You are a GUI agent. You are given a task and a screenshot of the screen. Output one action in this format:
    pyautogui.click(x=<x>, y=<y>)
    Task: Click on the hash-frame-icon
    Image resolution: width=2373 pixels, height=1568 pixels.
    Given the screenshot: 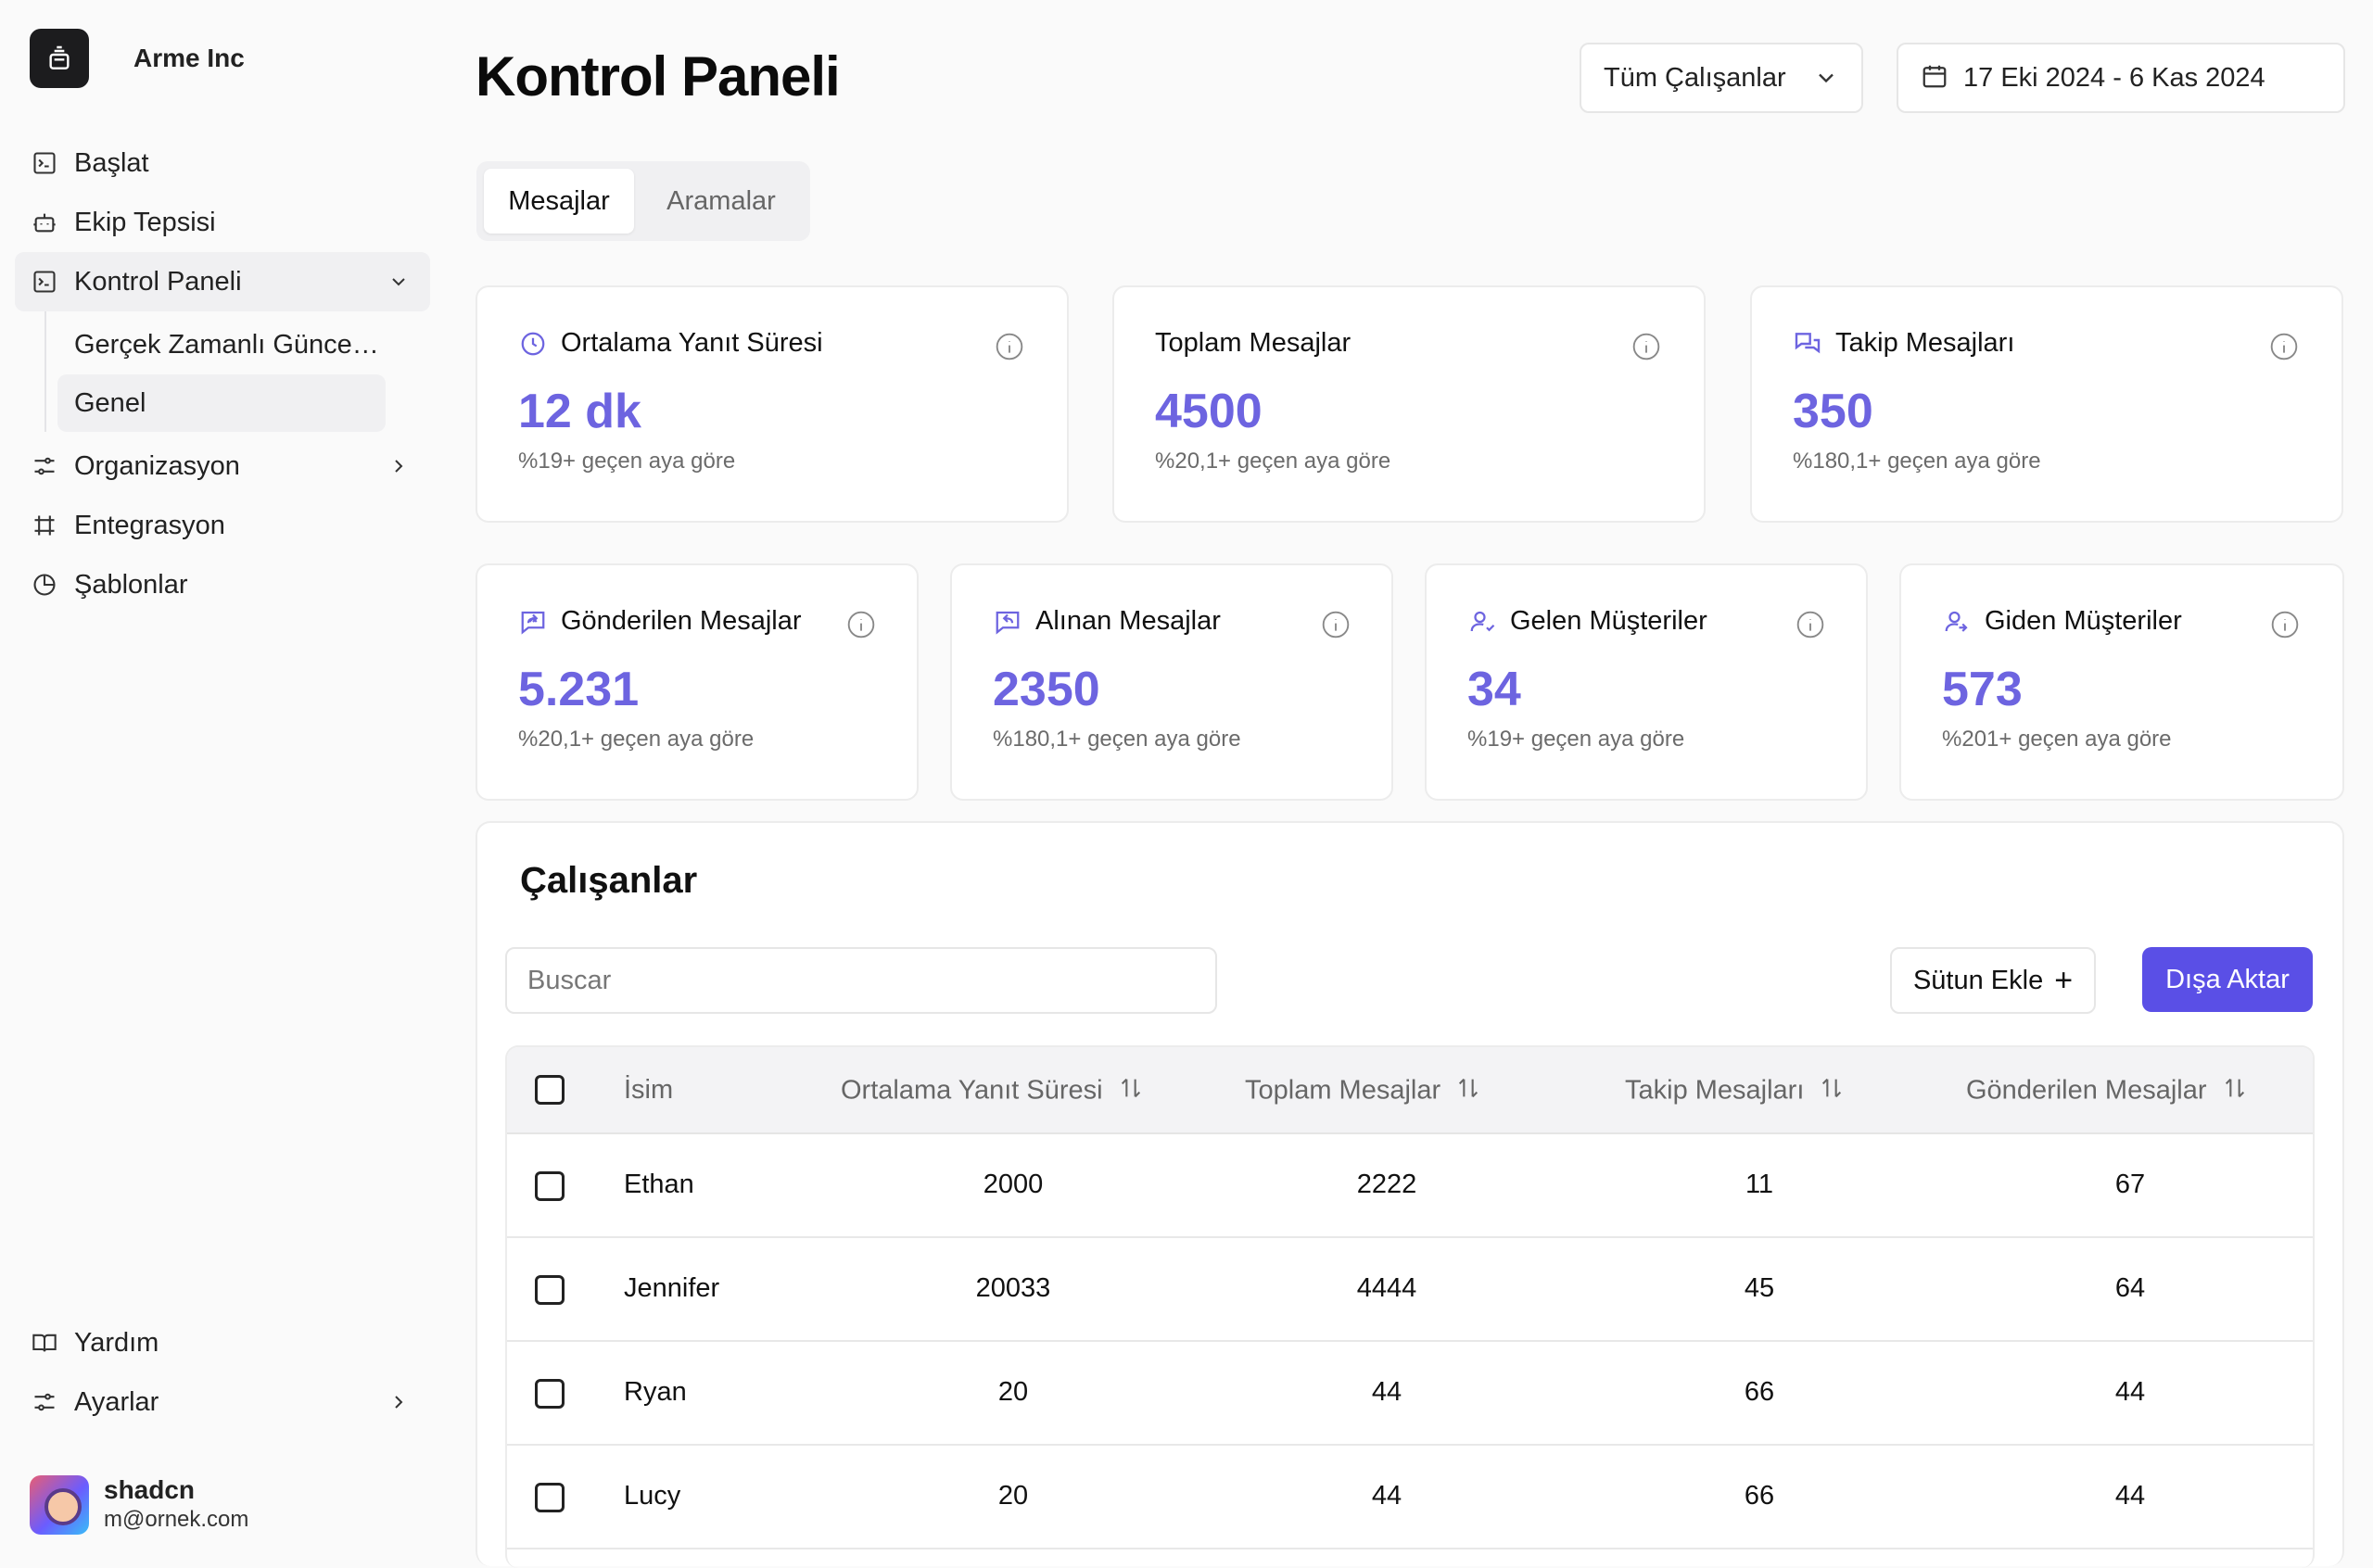 What is the action you would take?
    pyautogui.click(x=44, y=525)
    